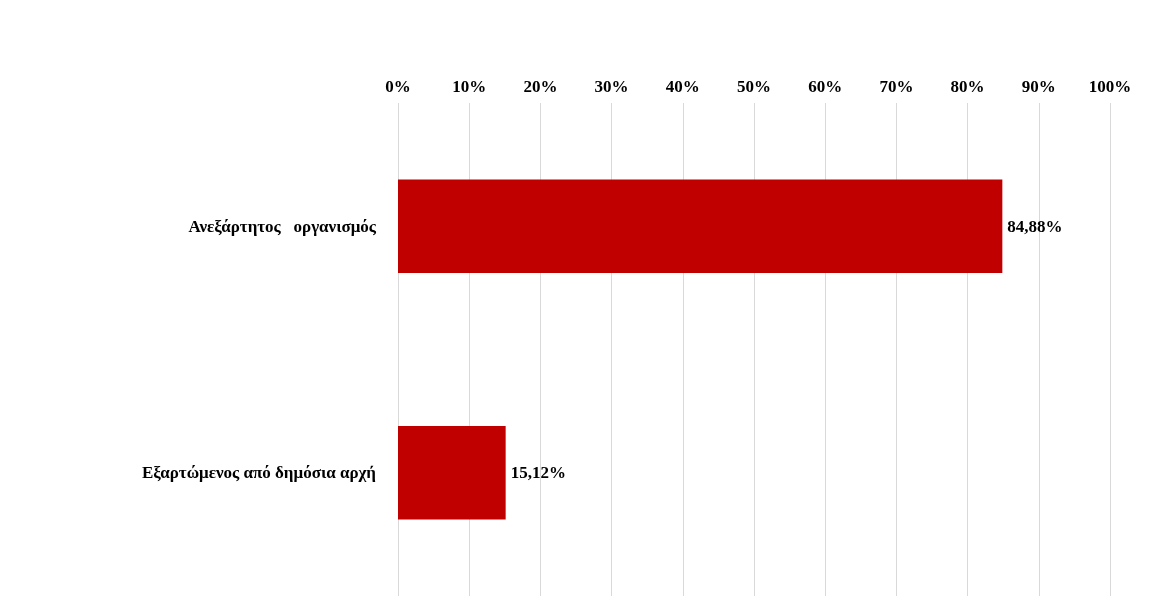 The image size is (1156, 604). Describe the element at coordinates (1035, 226) in the screenshot. I see `data-label: 84,88%` at that location.